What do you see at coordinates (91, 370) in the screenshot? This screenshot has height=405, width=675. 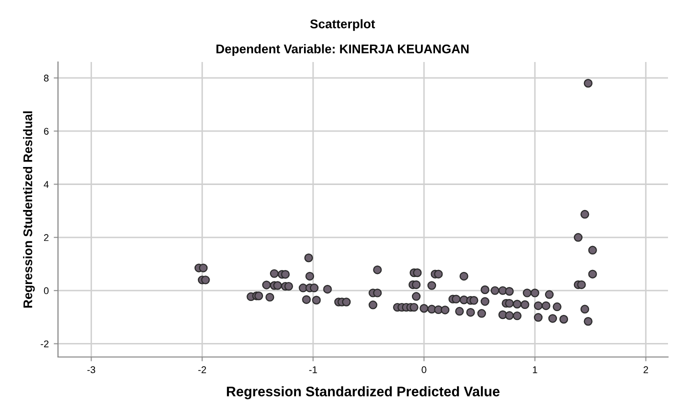 I see `x-tick-label: -3` at bounding box center [91, 370].